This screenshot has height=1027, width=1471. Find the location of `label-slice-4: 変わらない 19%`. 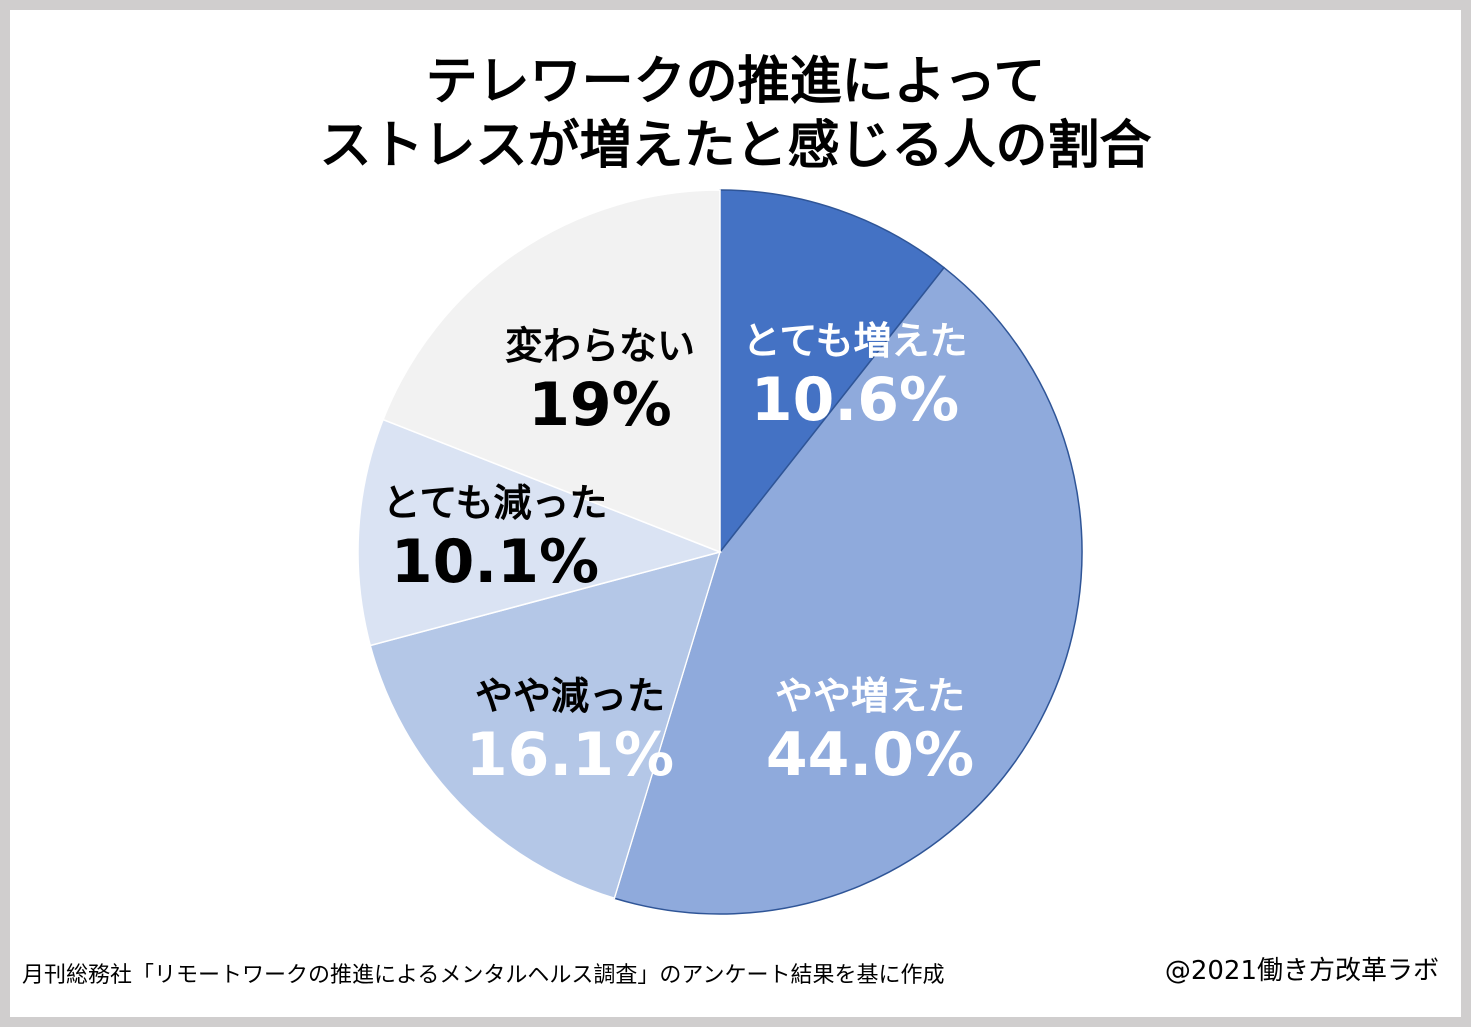

label-slice-4: 変わらない 19% is located at coordinates (599, 382).